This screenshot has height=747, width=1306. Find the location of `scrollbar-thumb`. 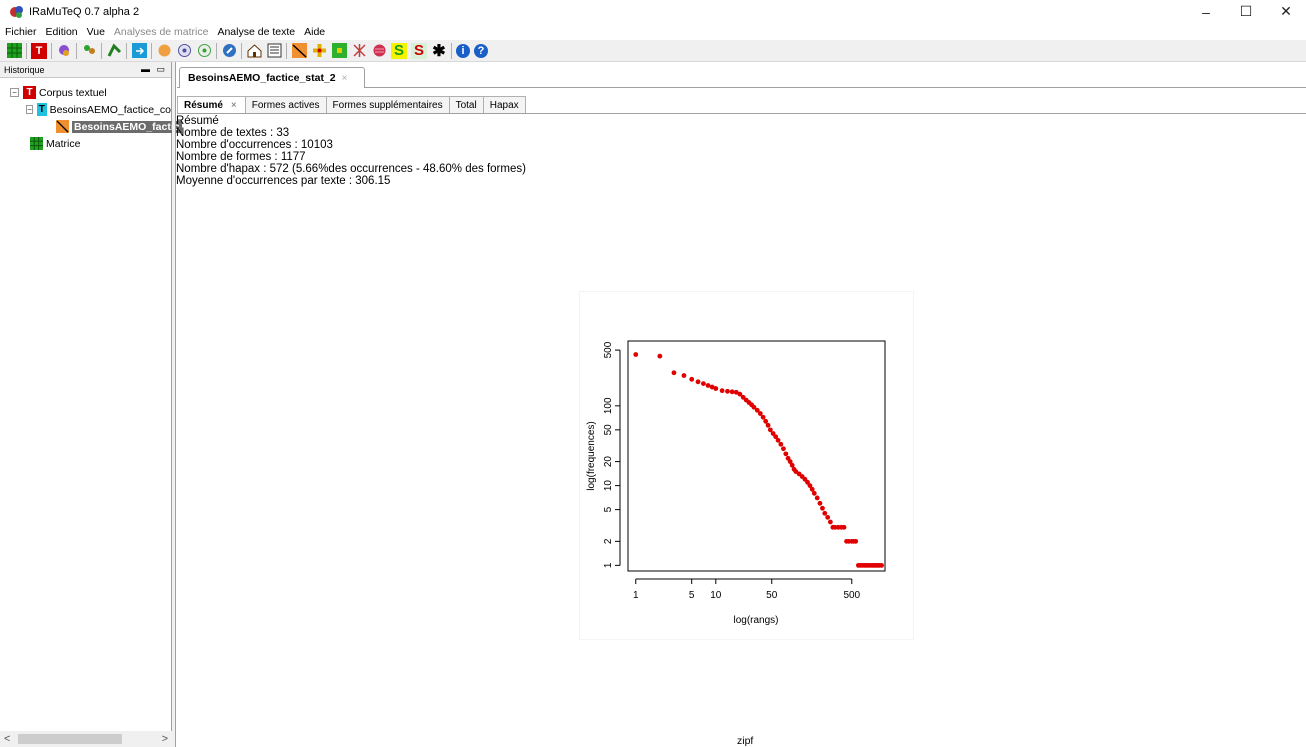

scrollbar-thumb is located at coordinates (70, 739).